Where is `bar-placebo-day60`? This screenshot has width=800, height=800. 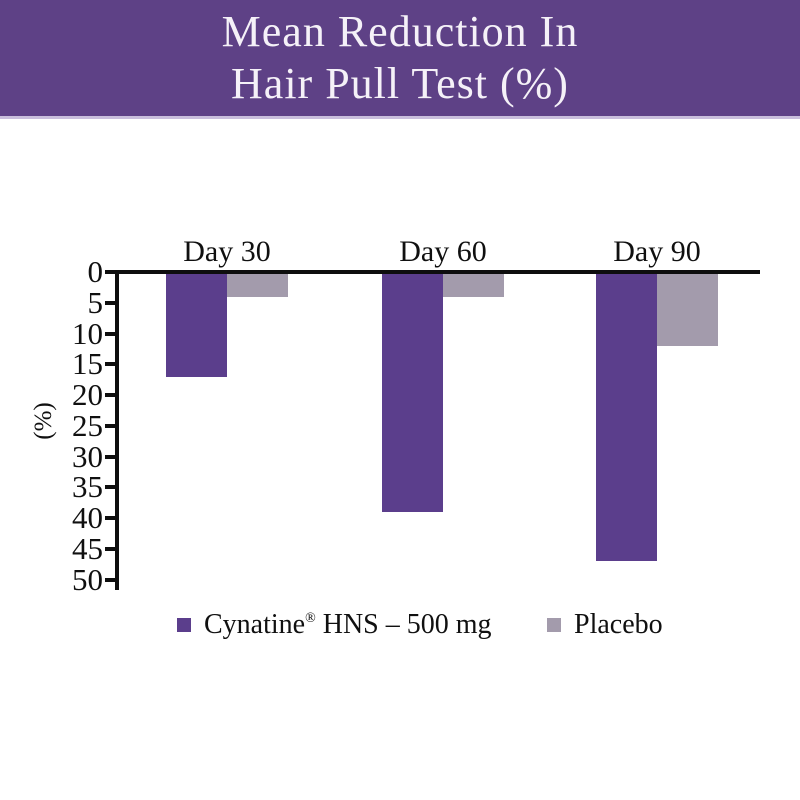
bar-placebo-day60 is located at coordinates (473, 284).